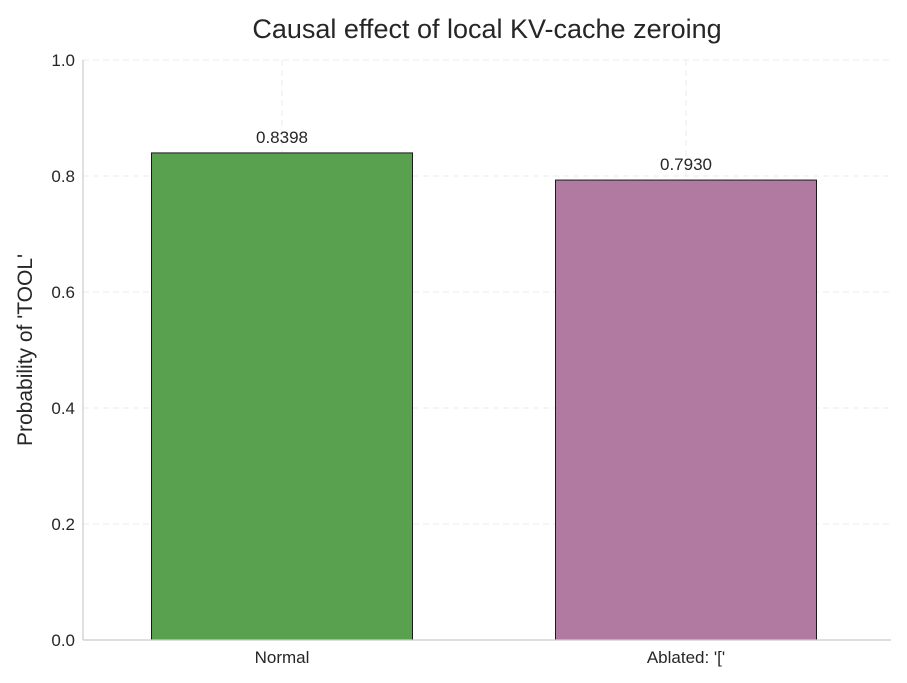 The height and width of the screenshot is (683, 907). What do you see at coordinates (686, 657) in the screenshot?
I see `x-tick-label: Ablated: '['` at bounding box center [686, 657].